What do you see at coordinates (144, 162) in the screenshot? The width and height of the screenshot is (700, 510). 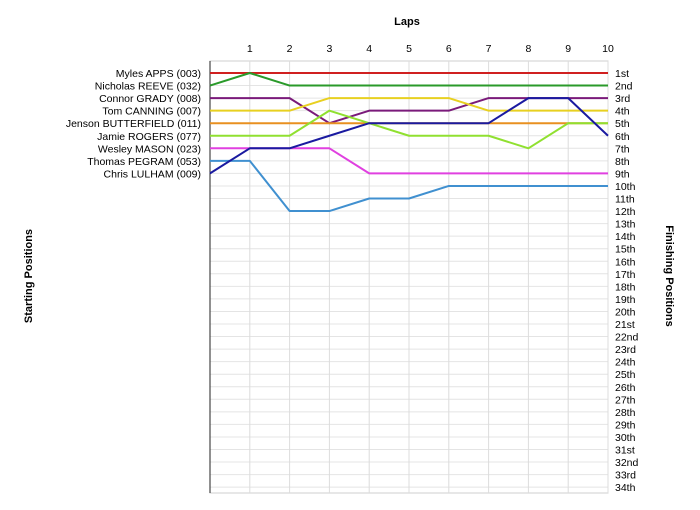 I see `starting-position-label: Thomas PEGRAM (053)` at bounding box center [144, 162].